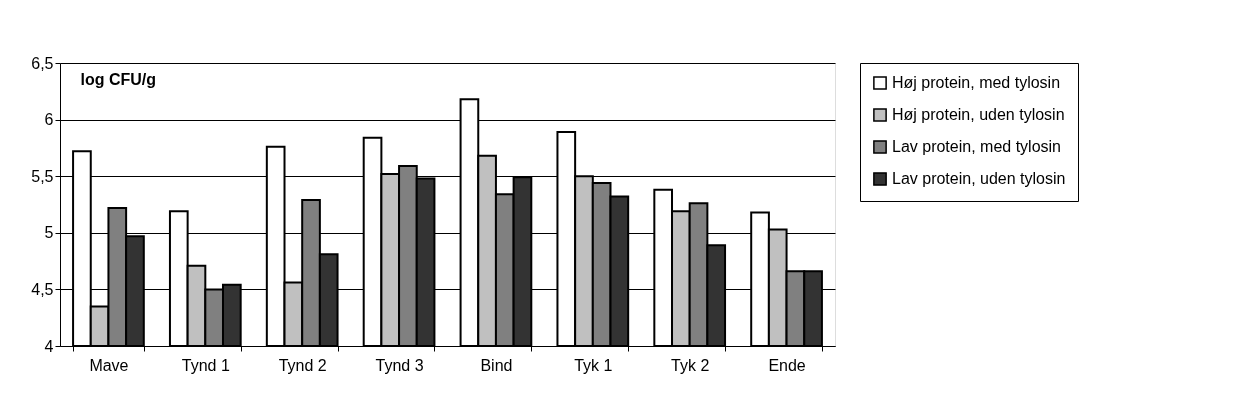 The width and height of the screenshot is (1250, 417). I want to click on y-tick-label: 4, so click(49, 346).